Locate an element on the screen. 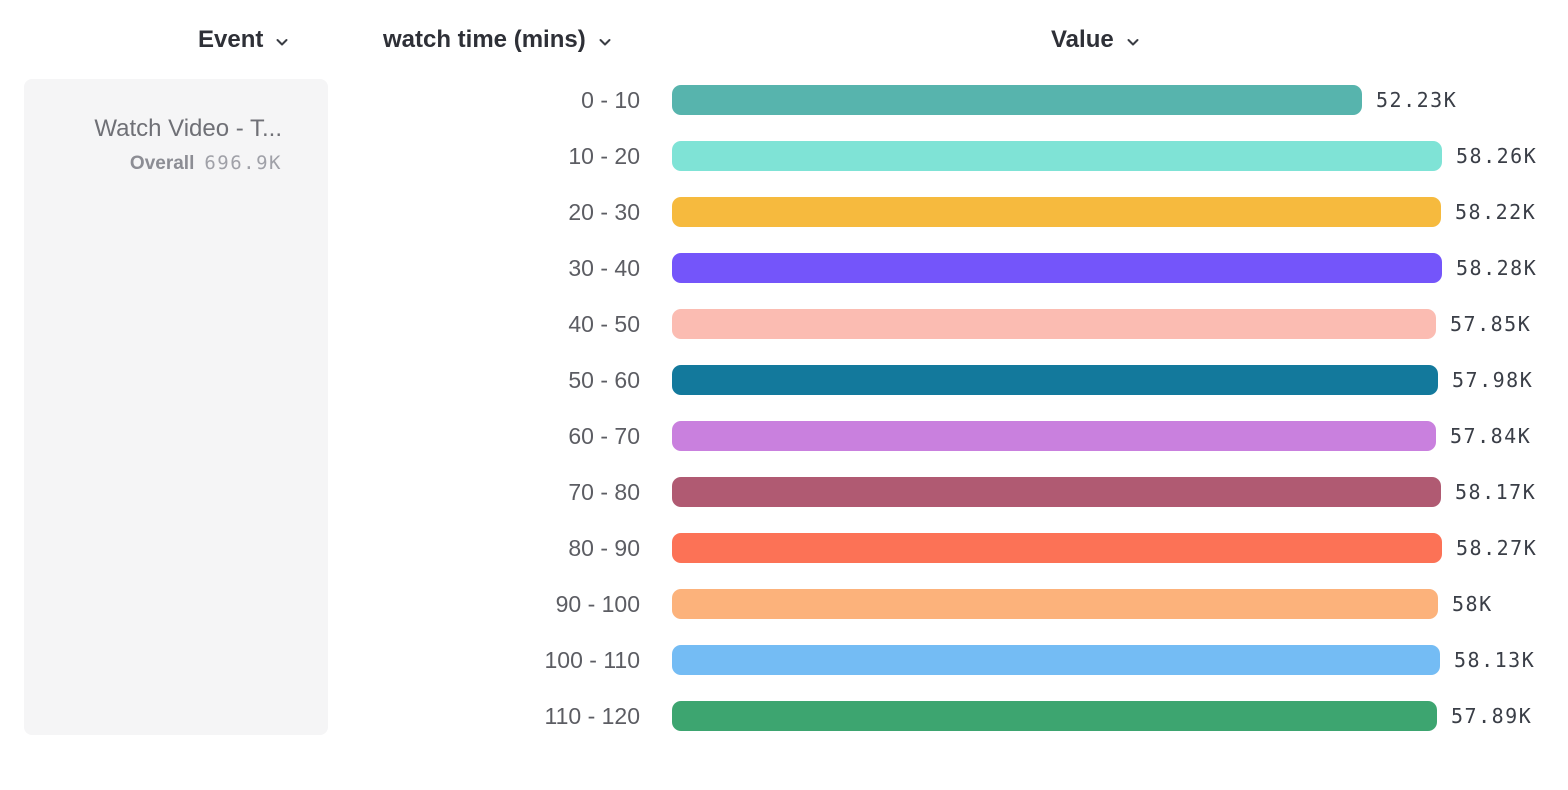  chart-row: 80 - 90 58.27K is located at coordinates (784, 548).